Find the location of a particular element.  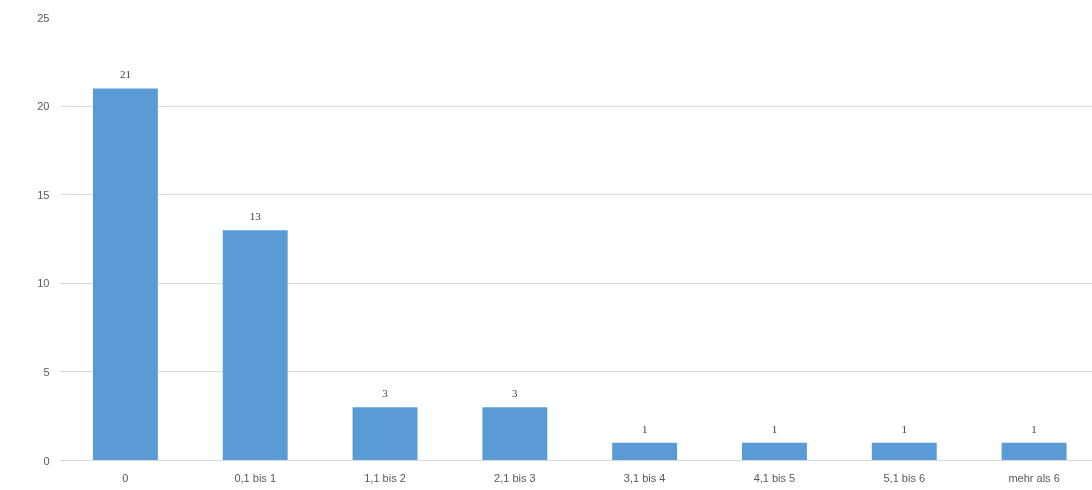

data-label: 13 is located at coordinates (255, 216).